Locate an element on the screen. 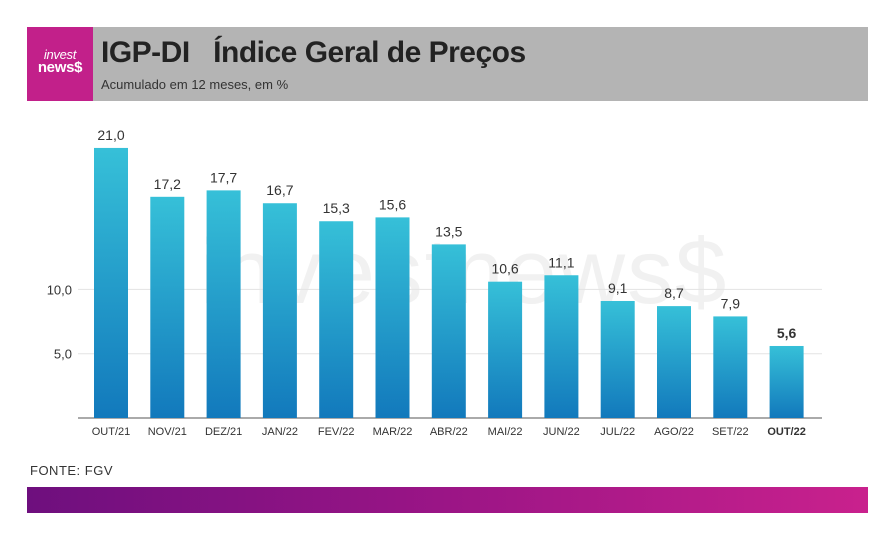 Image resolution: width=895 pixels, height=540 pixels. bar-value-label: 16,7 is located at coordinates (279, 190).